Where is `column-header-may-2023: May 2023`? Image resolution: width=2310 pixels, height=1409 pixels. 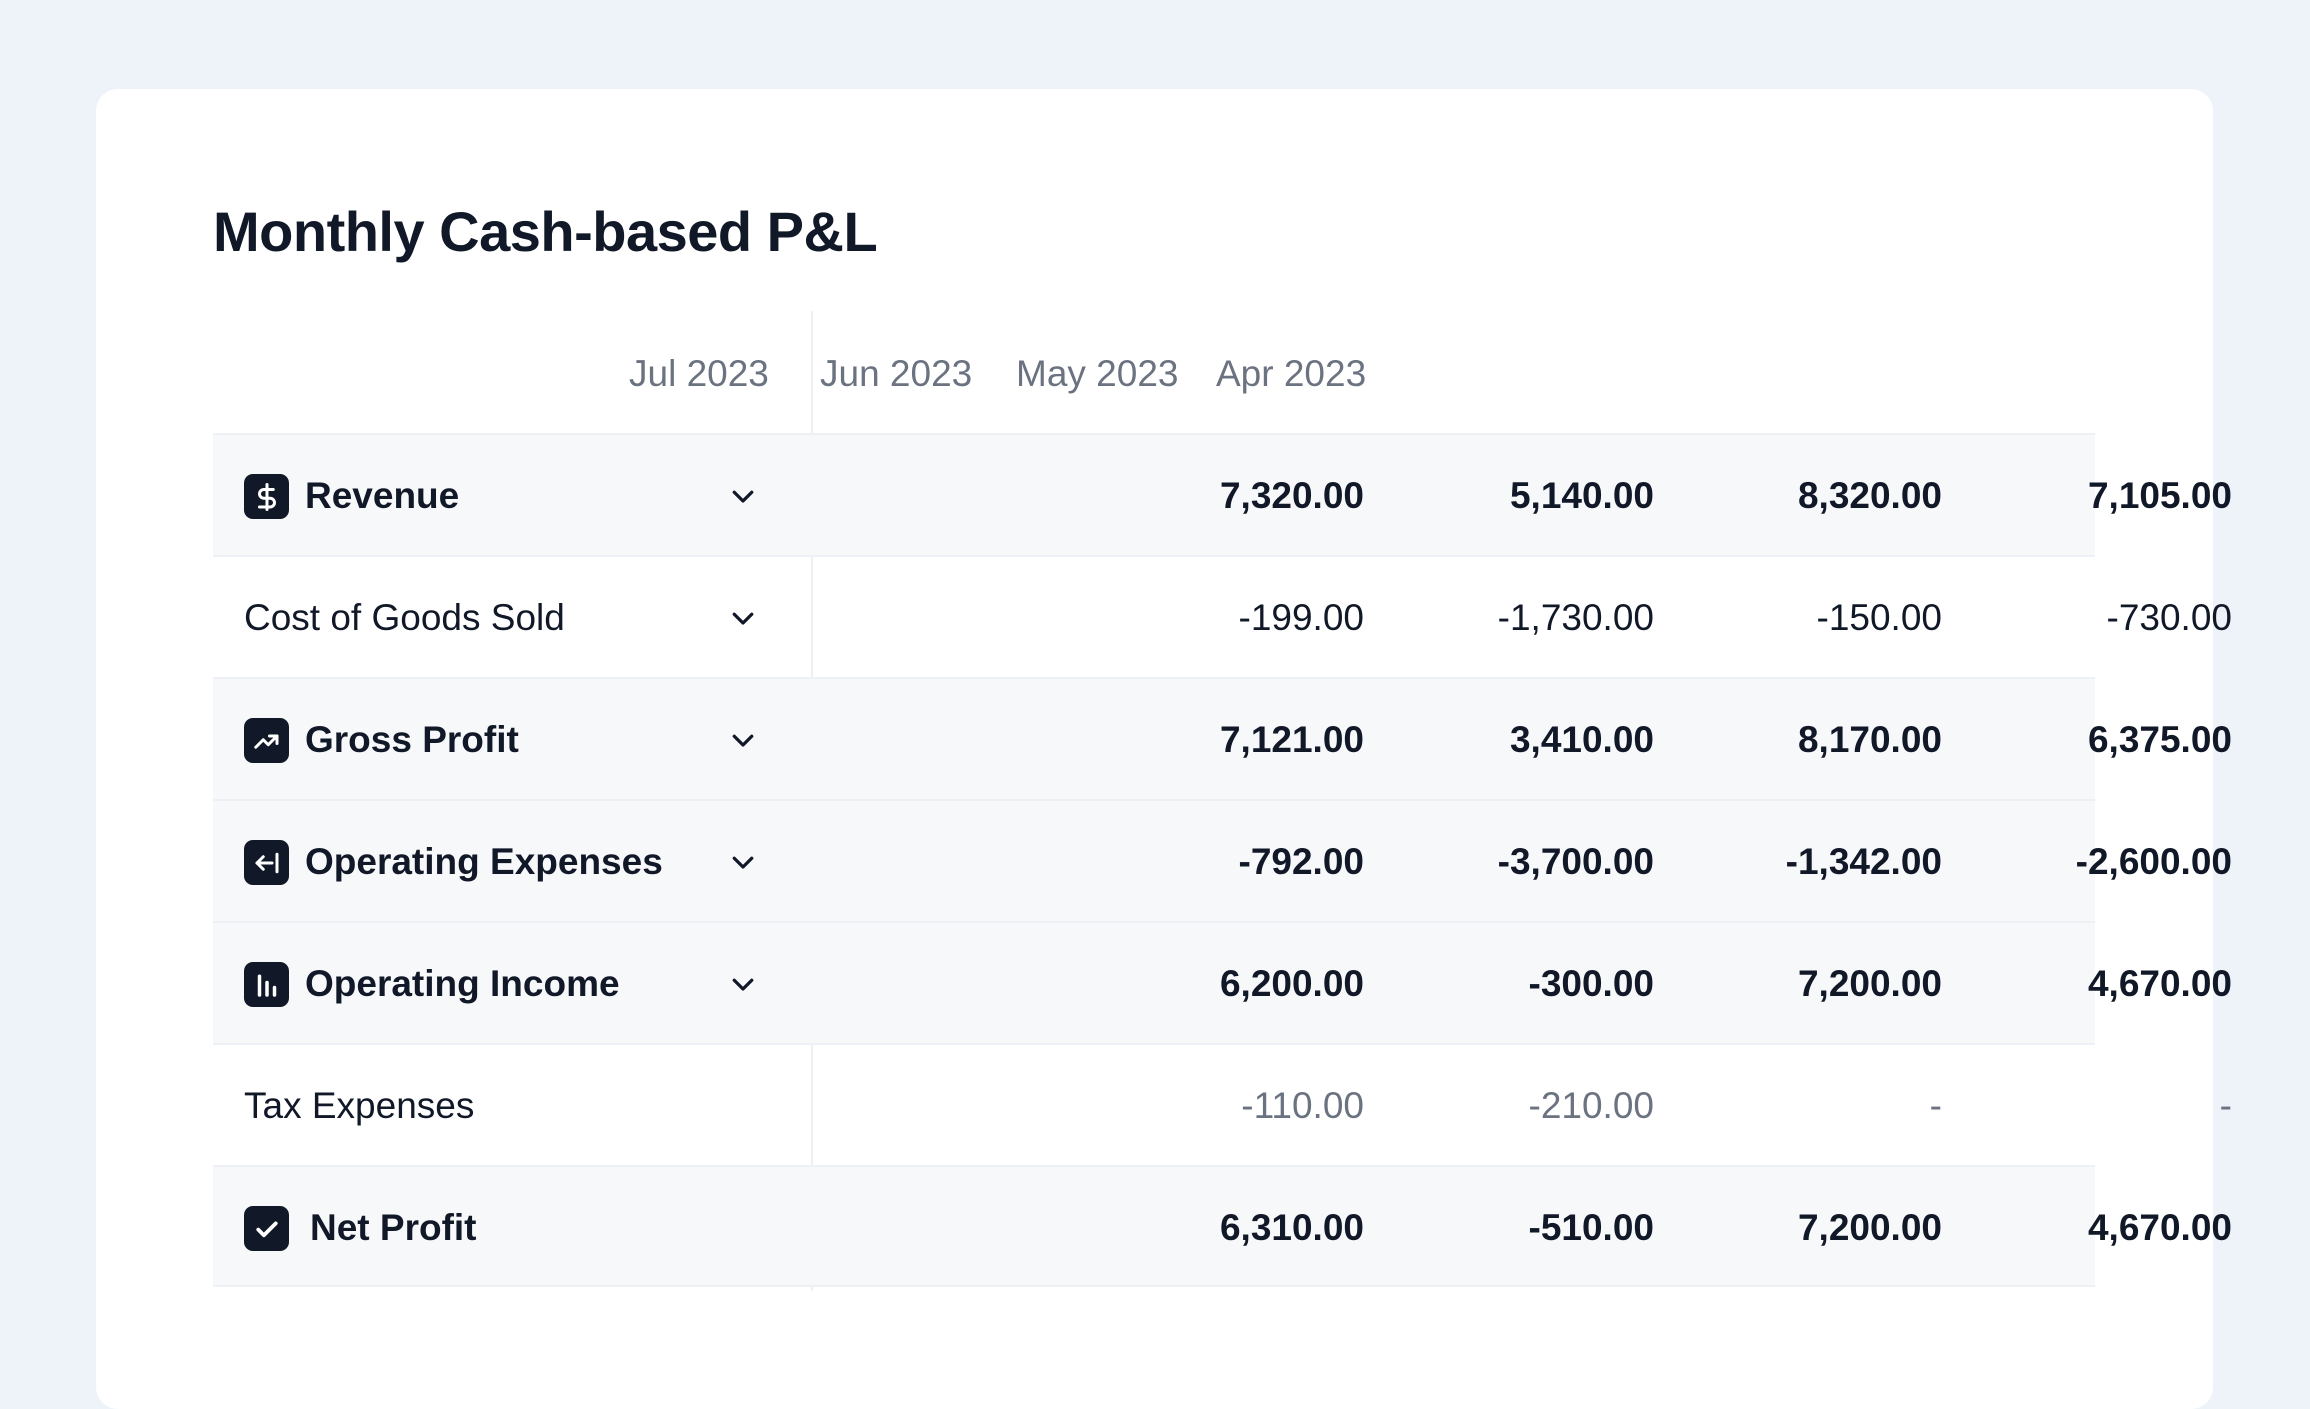
column-header-may-2023: May 2023 is located at coordinates (1097, 373).